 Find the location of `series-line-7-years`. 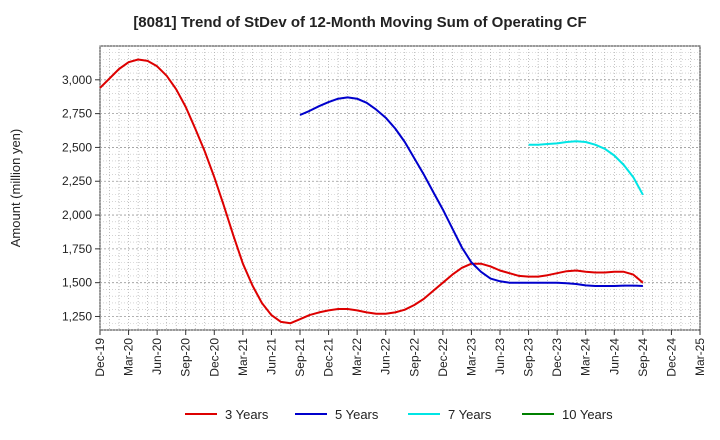

series-line-7-years is located at coordinates (586, 168).